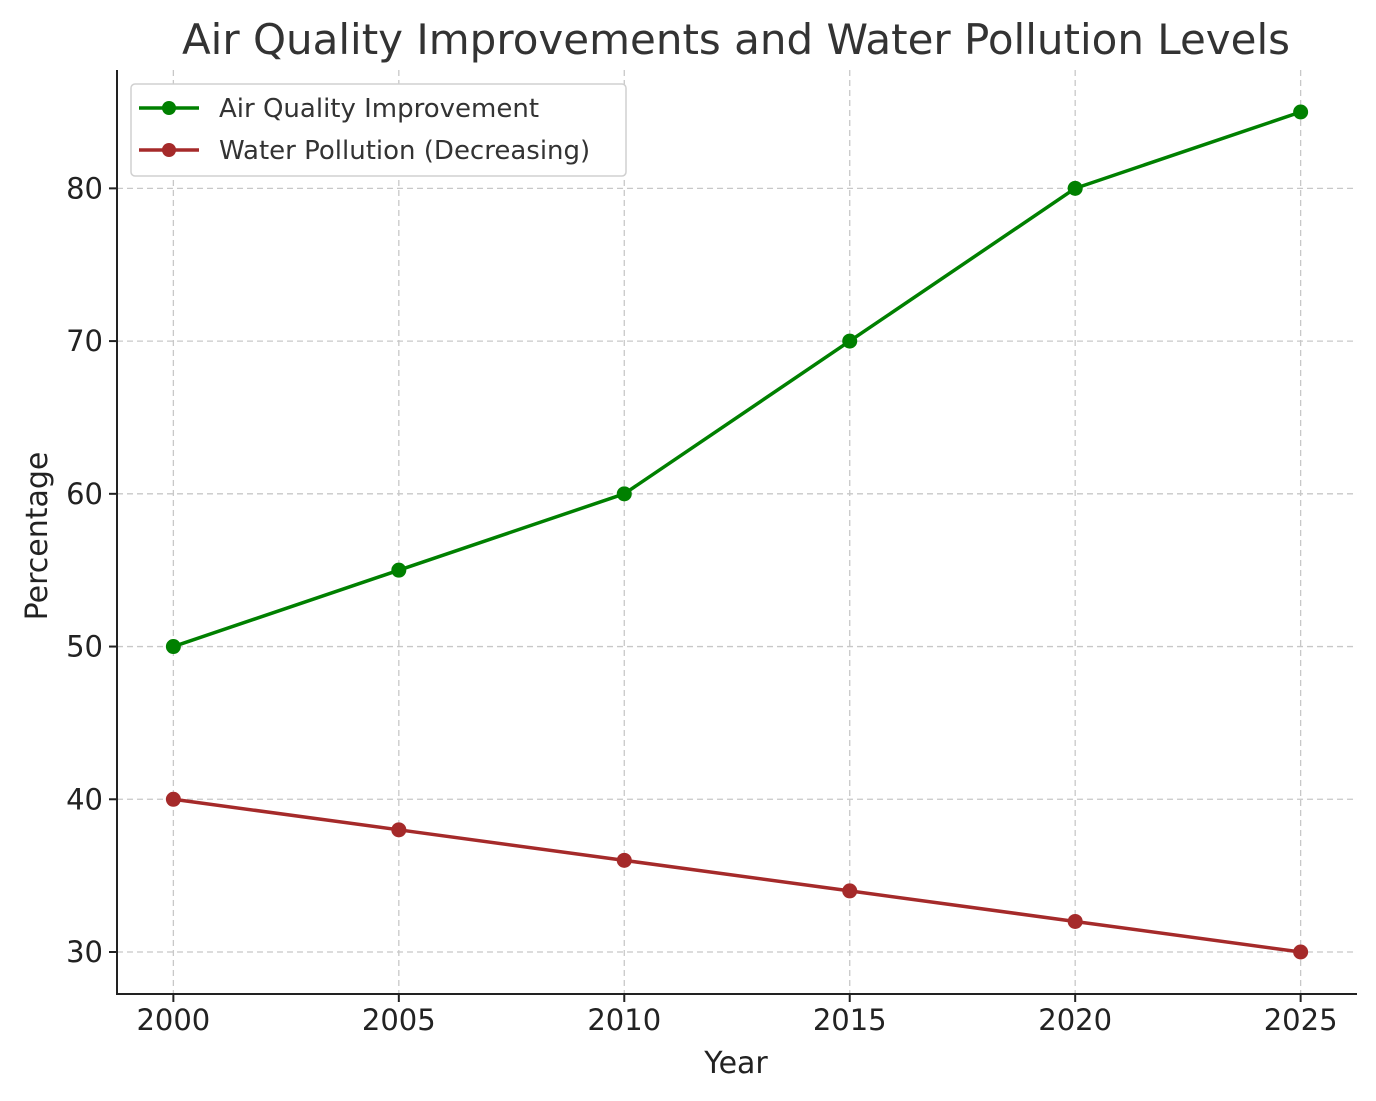 This screenshot has height=1101, width=1376. I want to click on legend-dot-air-quality, so click(169, 108).